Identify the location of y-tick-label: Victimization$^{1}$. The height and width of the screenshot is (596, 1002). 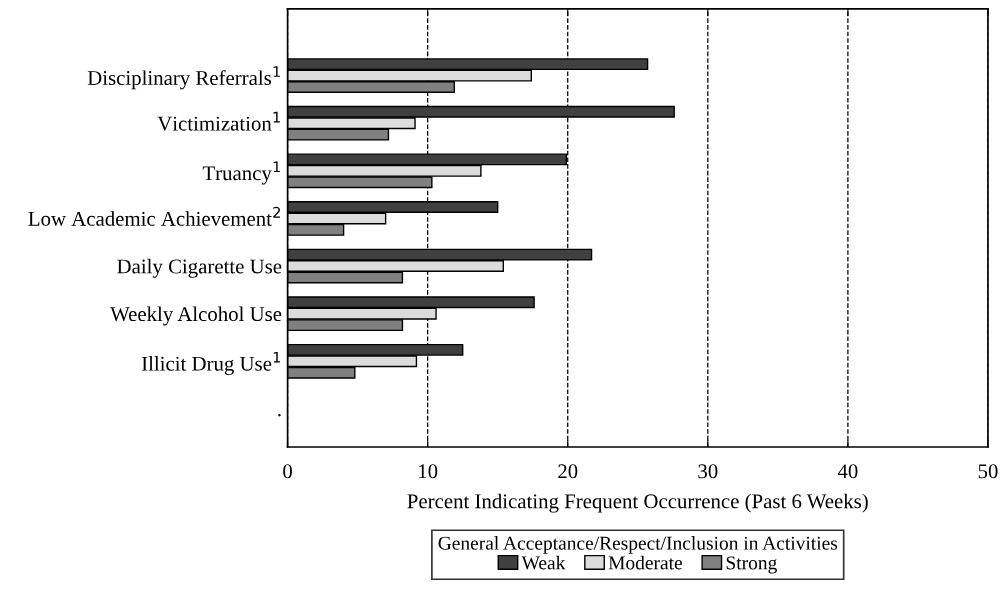
(218, 121).